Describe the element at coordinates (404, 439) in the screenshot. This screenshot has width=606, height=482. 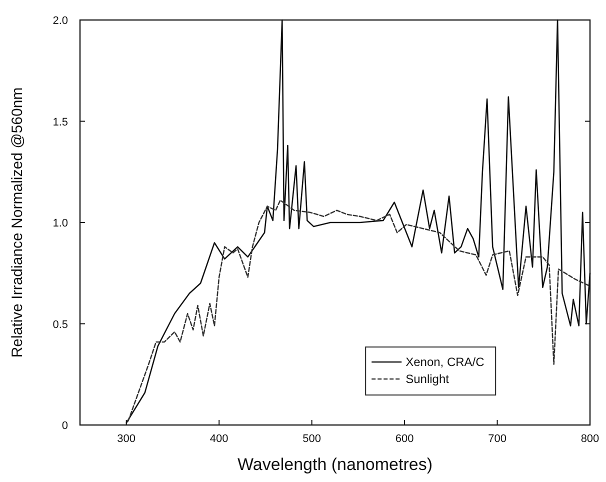
I see `x-tick-label: 600` at that location.